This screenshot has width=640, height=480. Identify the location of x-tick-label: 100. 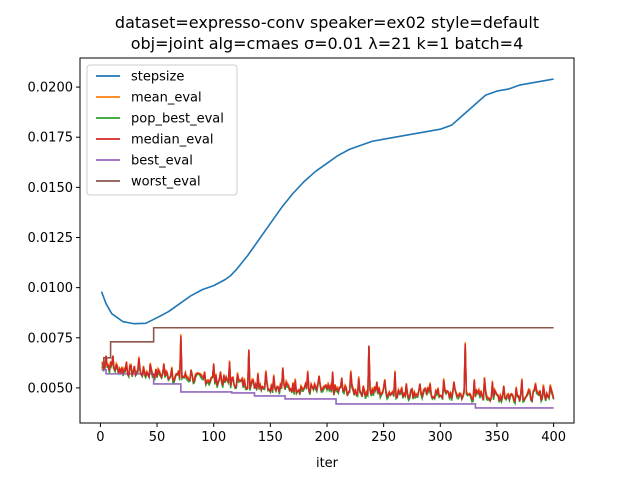
(213, 437).